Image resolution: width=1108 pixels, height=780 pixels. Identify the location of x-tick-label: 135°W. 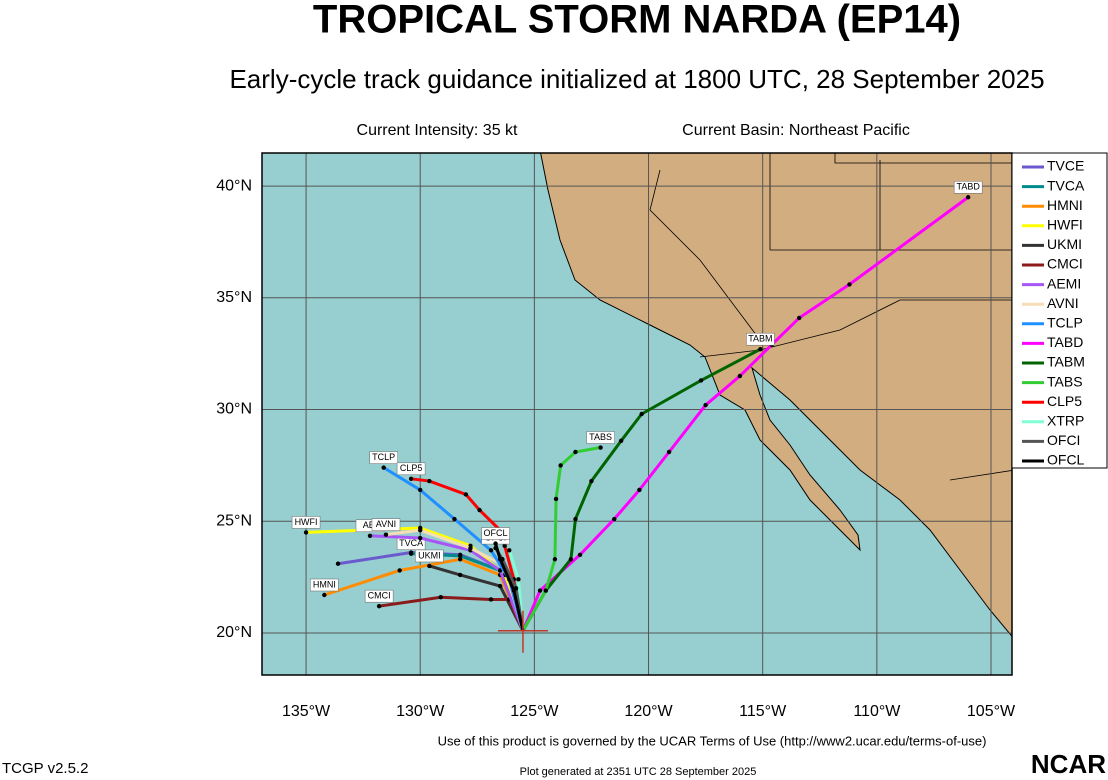
(306, 711).